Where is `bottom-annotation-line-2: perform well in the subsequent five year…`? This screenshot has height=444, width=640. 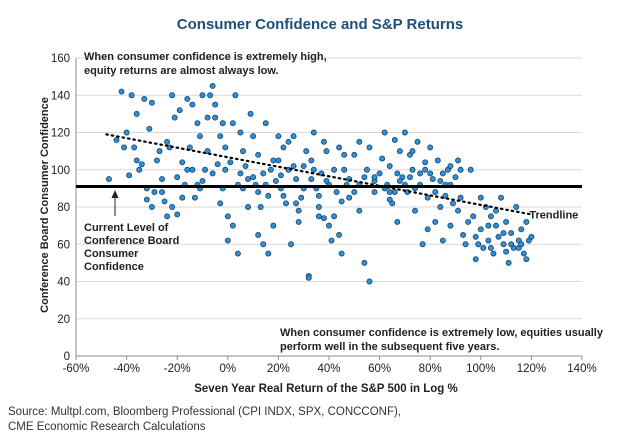
bottom-annotation-line-2: perform well in the subsequent five year… is located at coordinates (389, 347).